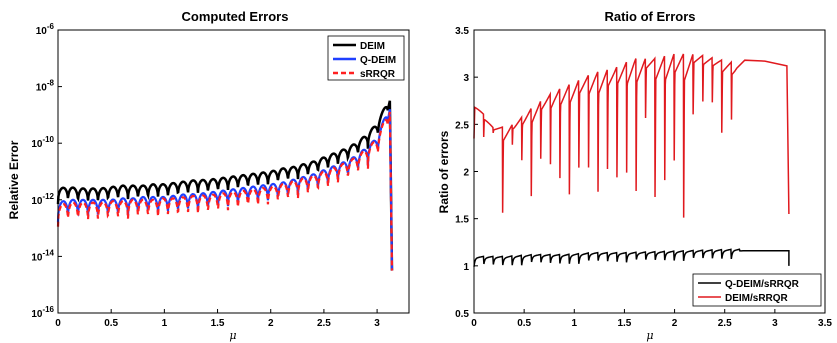  What do you see at coordinates (42, 142) in the screenshot?
I see `left-y-tick-label: 10⁻¹⁰` at bounding box center [42, 142].